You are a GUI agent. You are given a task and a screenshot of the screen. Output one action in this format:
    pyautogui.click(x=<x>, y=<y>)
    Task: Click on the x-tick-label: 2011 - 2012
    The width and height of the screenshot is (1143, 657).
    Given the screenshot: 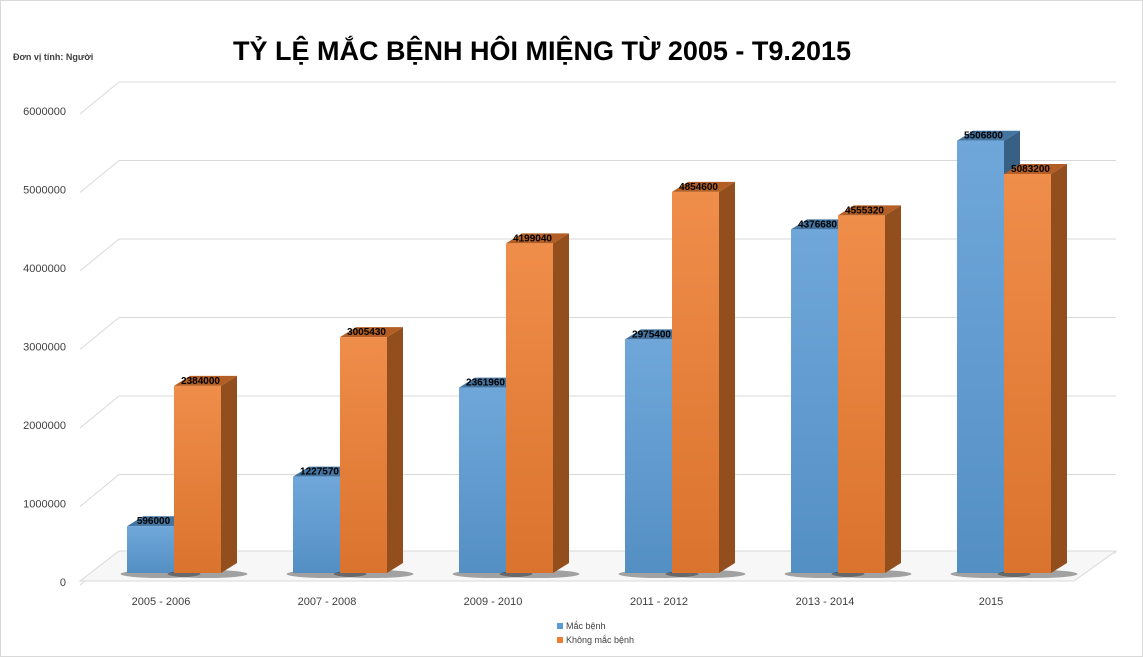 What is the action you would take?
    pyautogui.click(x=659, y=602)
    